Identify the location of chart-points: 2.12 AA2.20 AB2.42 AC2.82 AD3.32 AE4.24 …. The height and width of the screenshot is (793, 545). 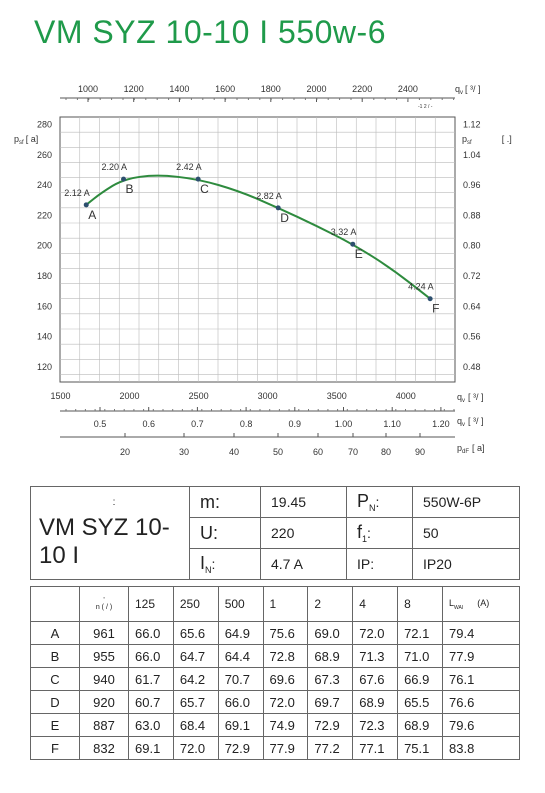
(251, 239).